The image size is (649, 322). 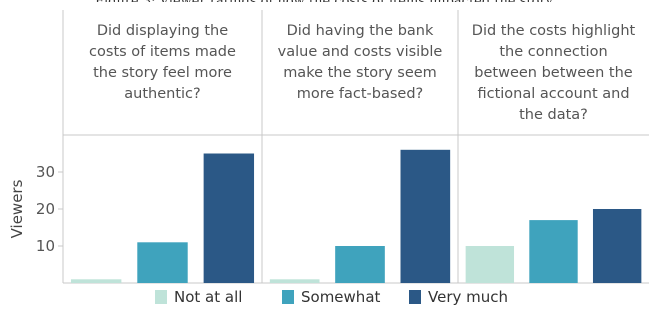 What do you see at coordinates (324, 6) in the screenshot?
I see `caption-mask` at bounding box center [324, 6].